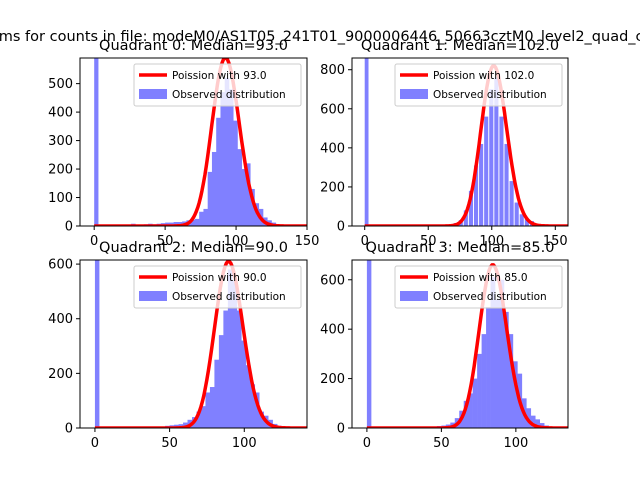 This screenshot has width=640, height=480. What do you see at coordinates (193, 248) in the screenshot?
I see `subplot-title: Quadrant 2: Median=90.0` at bounding box center [193, 248].